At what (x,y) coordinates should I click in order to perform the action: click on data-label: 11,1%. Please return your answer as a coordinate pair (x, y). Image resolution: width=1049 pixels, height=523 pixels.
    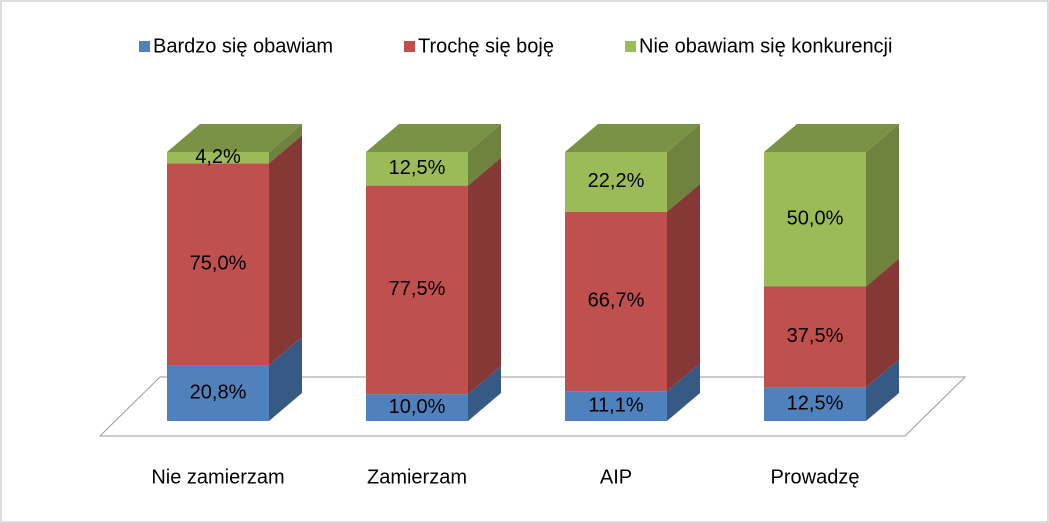
    Looking at the image, I should click on (615, 405).